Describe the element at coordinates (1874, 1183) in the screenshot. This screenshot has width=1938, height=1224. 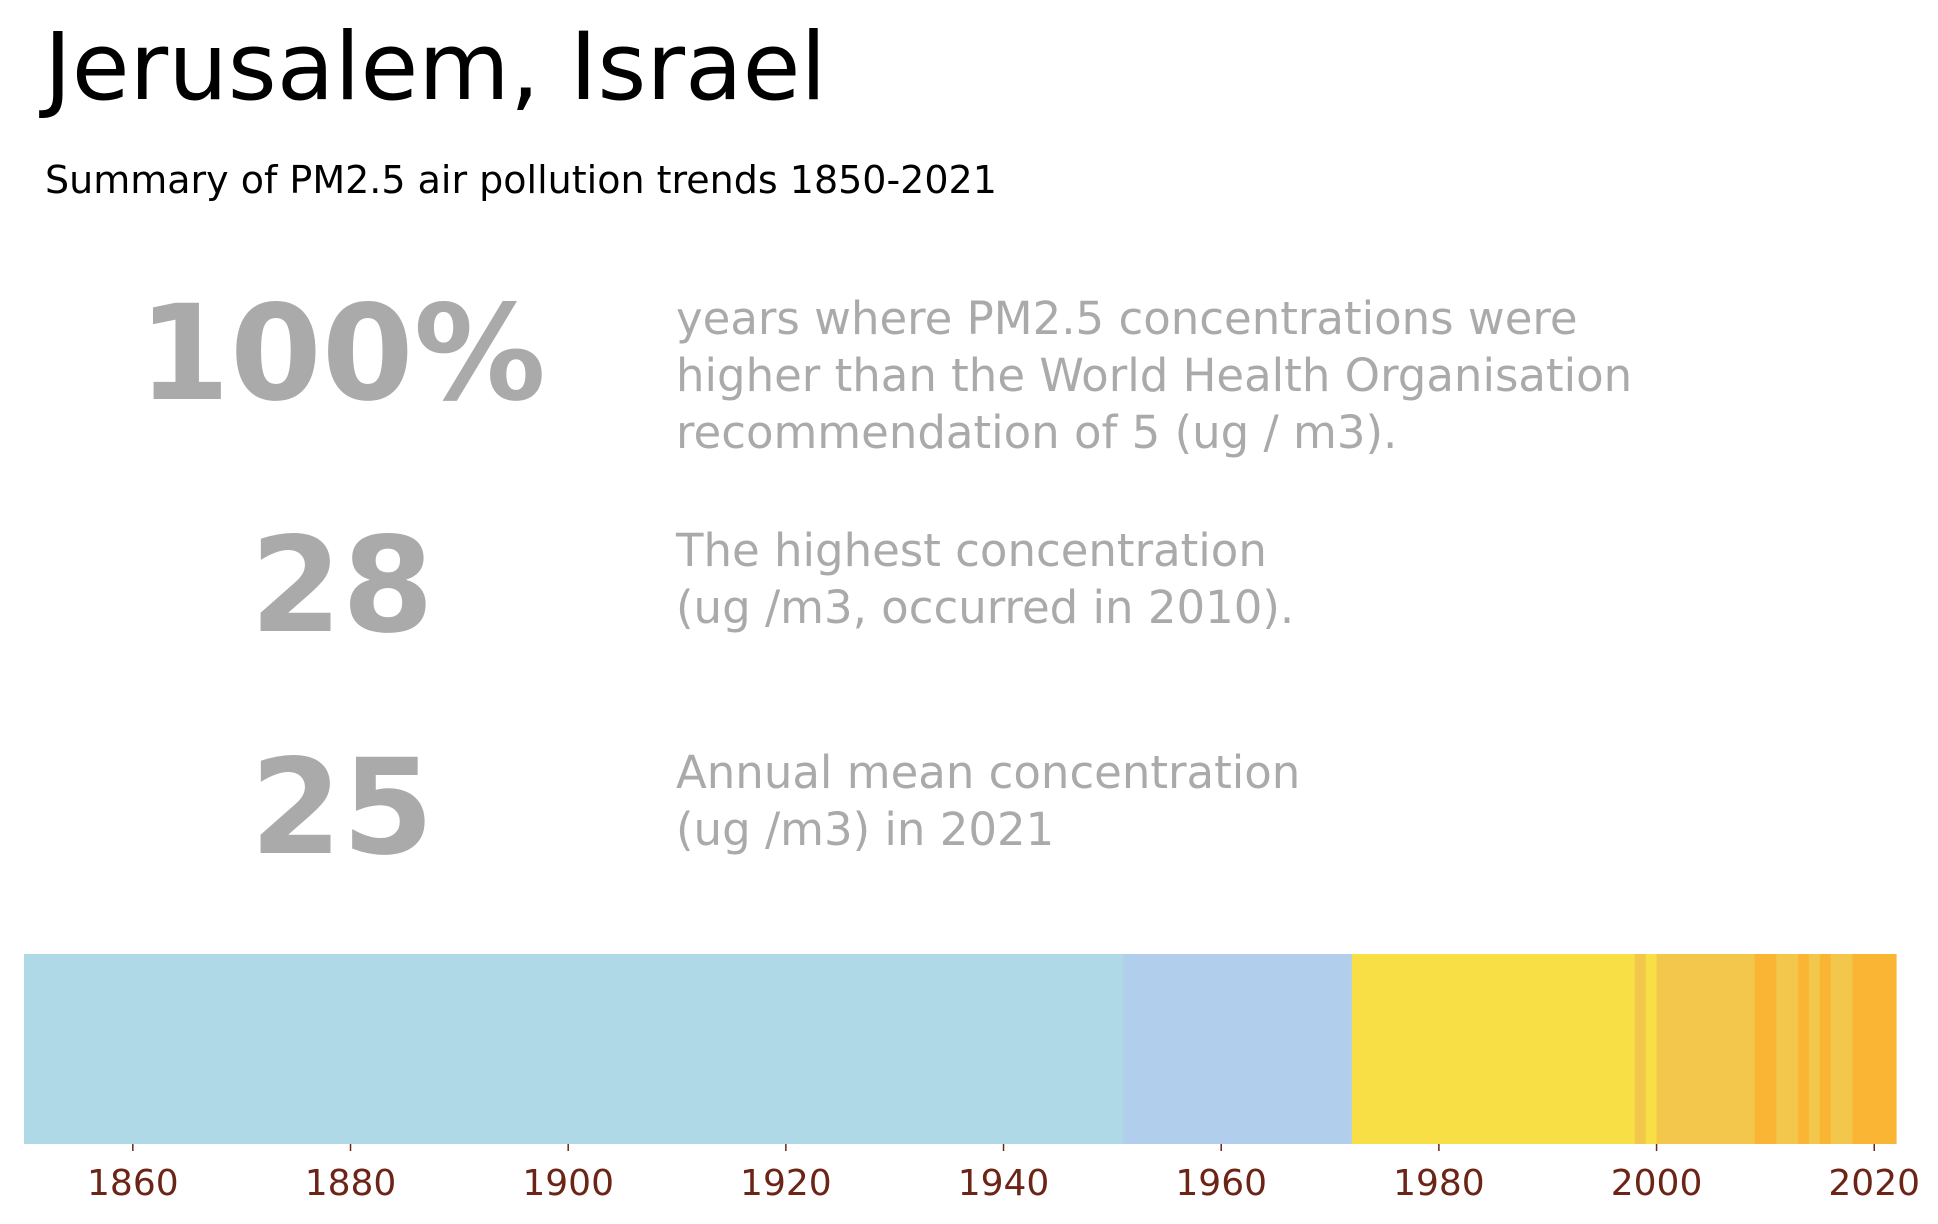
I see `x-tick-label: 2020` at that location.